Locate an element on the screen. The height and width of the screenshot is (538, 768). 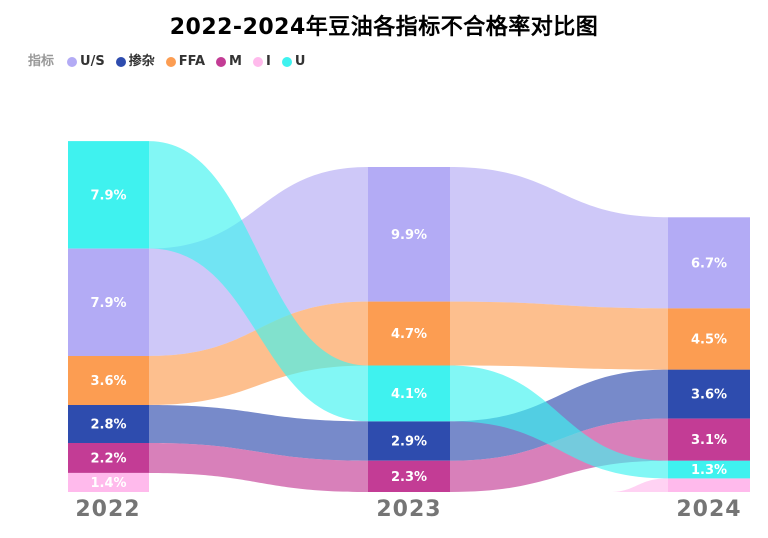
flow-ribbon-m-2022-2023 is located at coordinates (258, 467).